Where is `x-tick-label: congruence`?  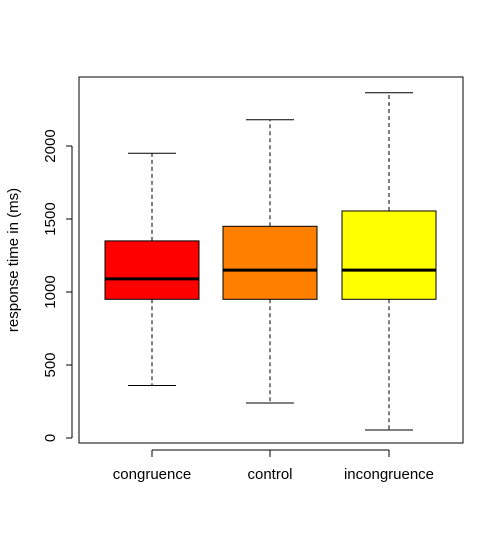 x-tick-label: congruence is located at coordinates (152, 474).